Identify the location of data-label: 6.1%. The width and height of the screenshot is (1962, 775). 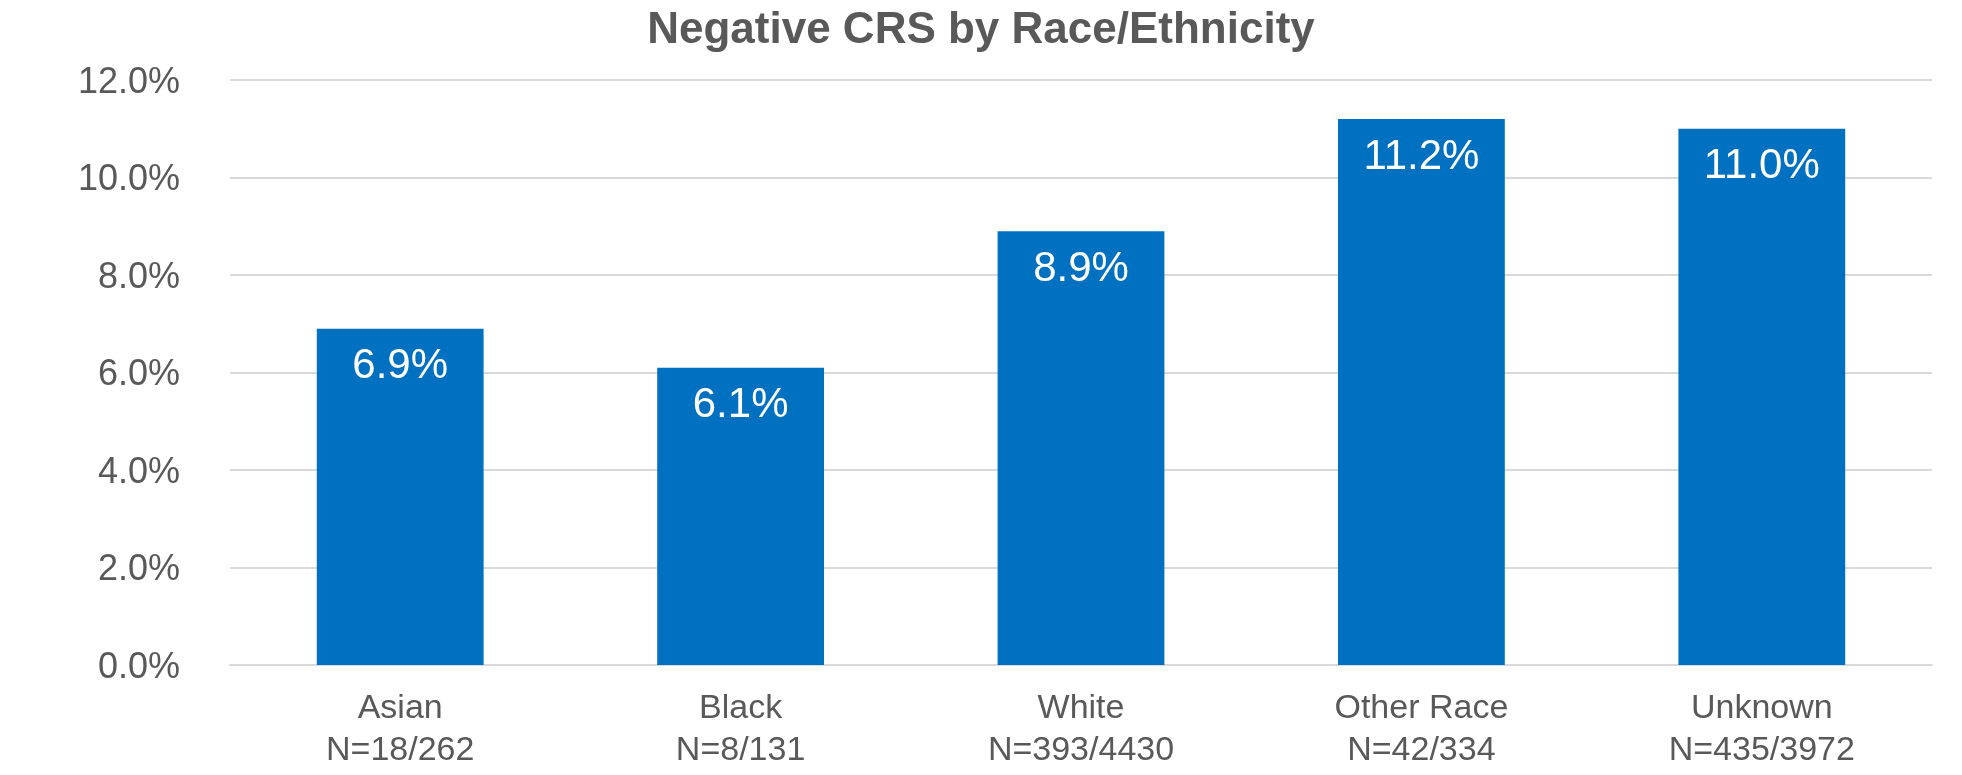
(740, 403).